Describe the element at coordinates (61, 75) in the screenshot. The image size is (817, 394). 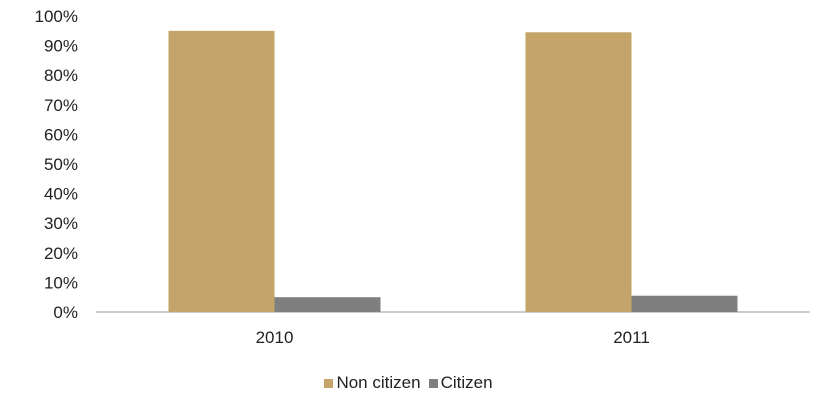
I see `y-tick-label: 80%` at that location.